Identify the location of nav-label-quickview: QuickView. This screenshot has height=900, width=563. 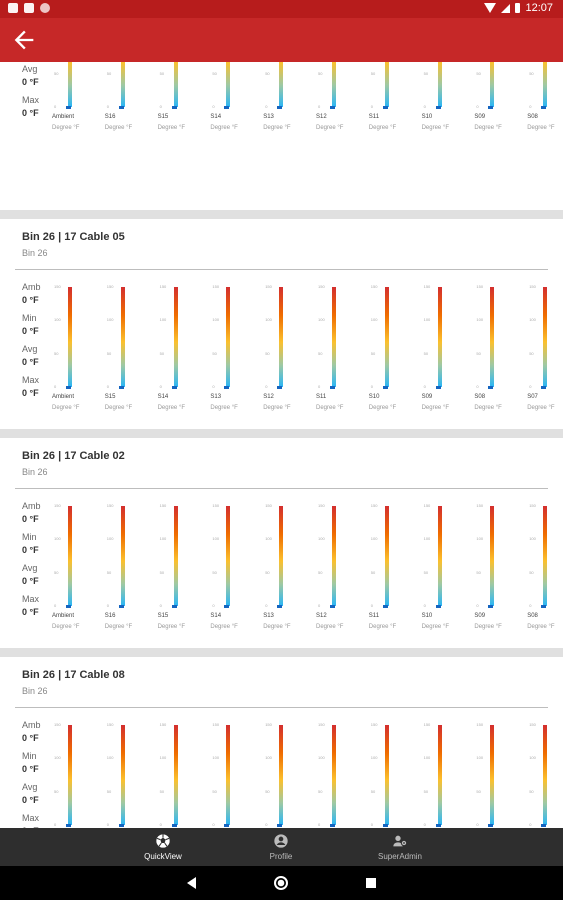
(163, 856).